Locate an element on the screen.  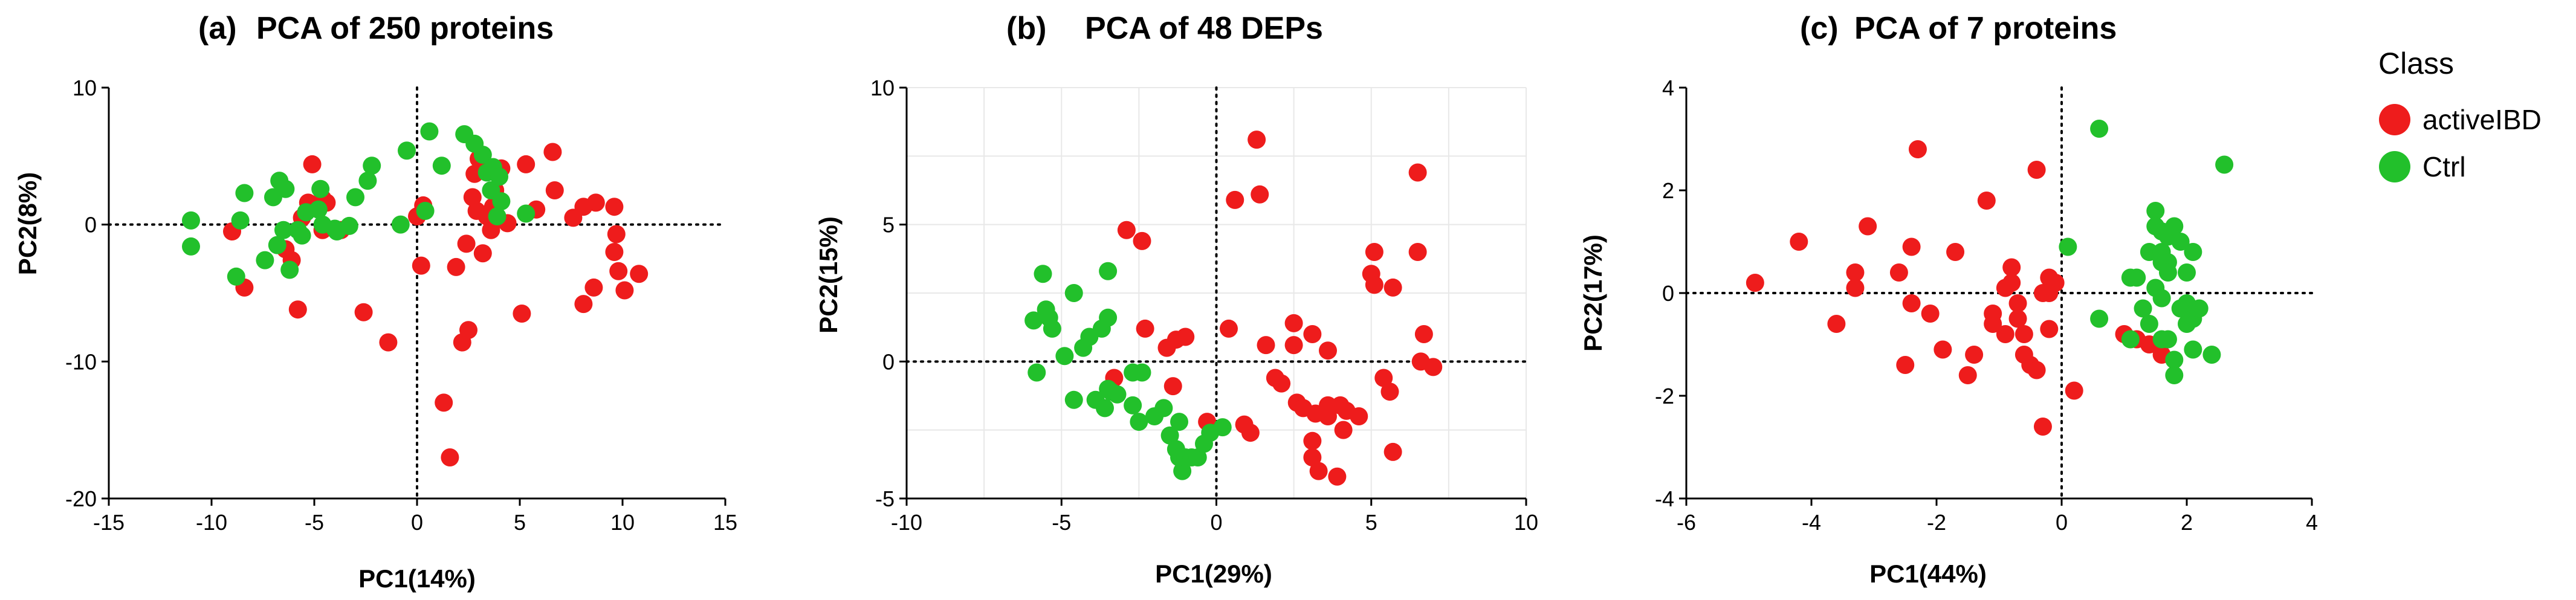
panel-c-x-tick-label: -4 is located at coordinates (1811, 522).